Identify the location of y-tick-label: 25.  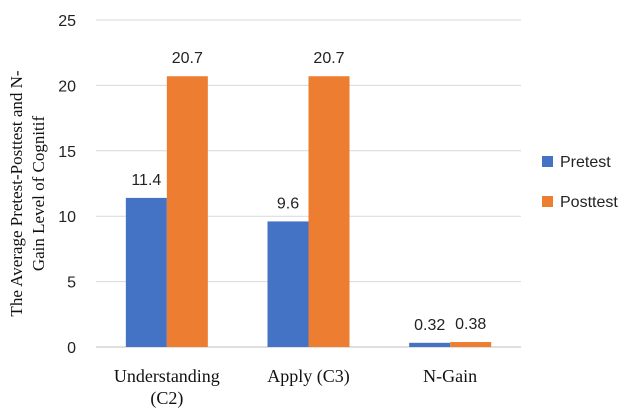
(67, 21).